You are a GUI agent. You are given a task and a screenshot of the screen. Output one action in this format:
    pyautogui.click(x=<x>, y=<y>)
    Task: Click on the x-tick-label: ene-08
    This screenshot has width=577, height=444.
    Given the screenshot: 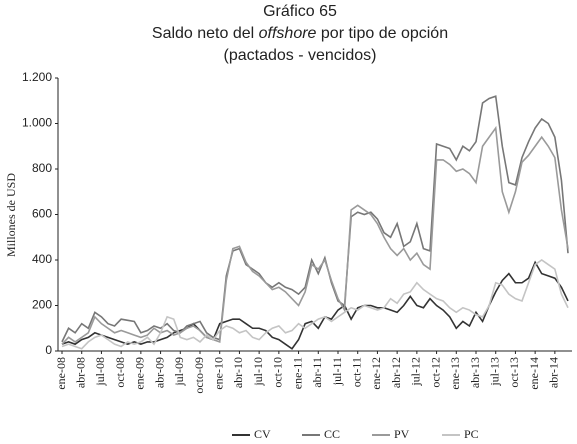 What is the action you would take?
    pyautogui.click(x=61, y=373)
    